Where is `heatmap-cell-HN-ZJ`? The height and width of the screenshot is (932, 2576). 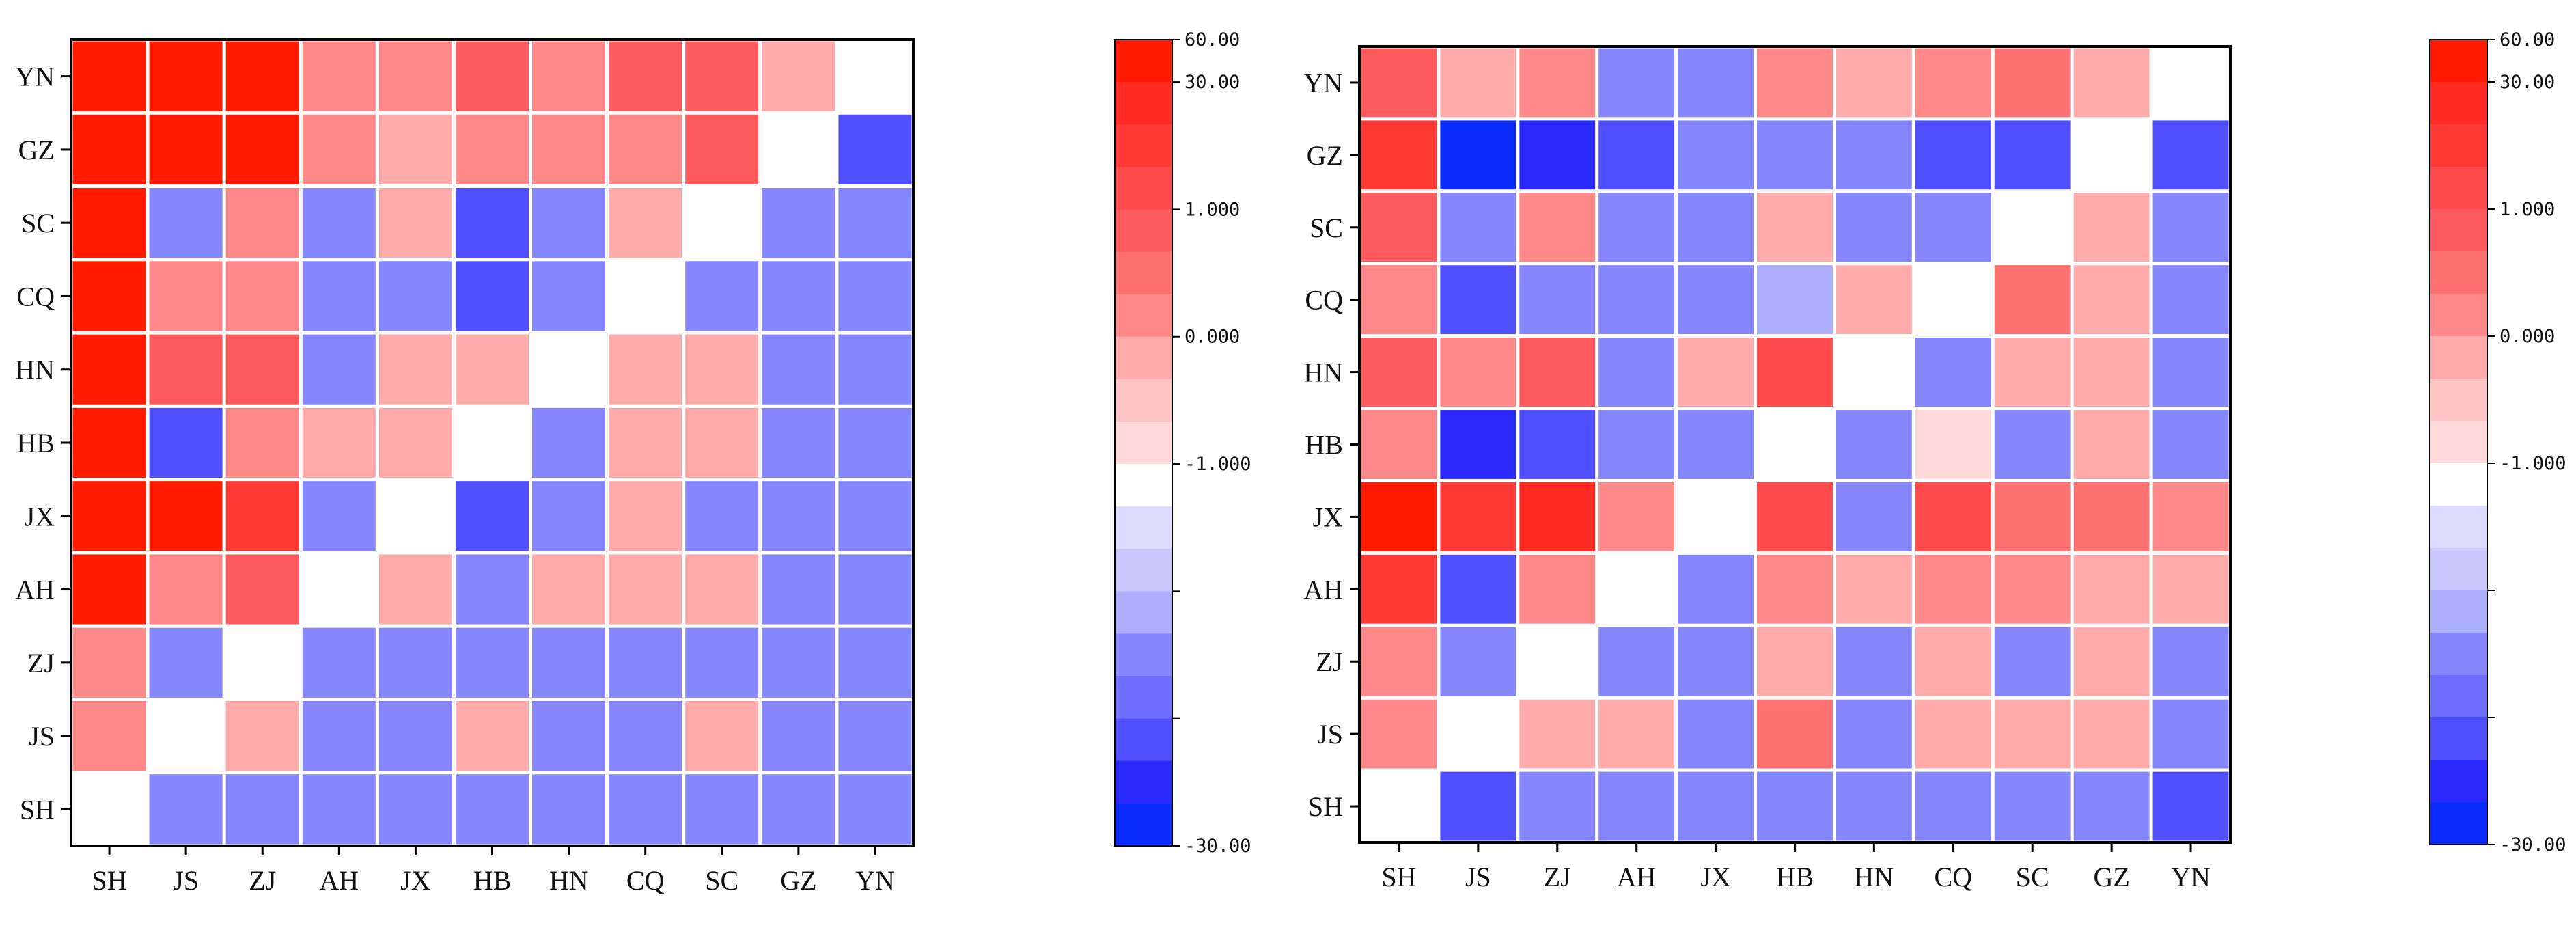 heatmap-cell-HN-ZJ is located at coordinates (262, 369).